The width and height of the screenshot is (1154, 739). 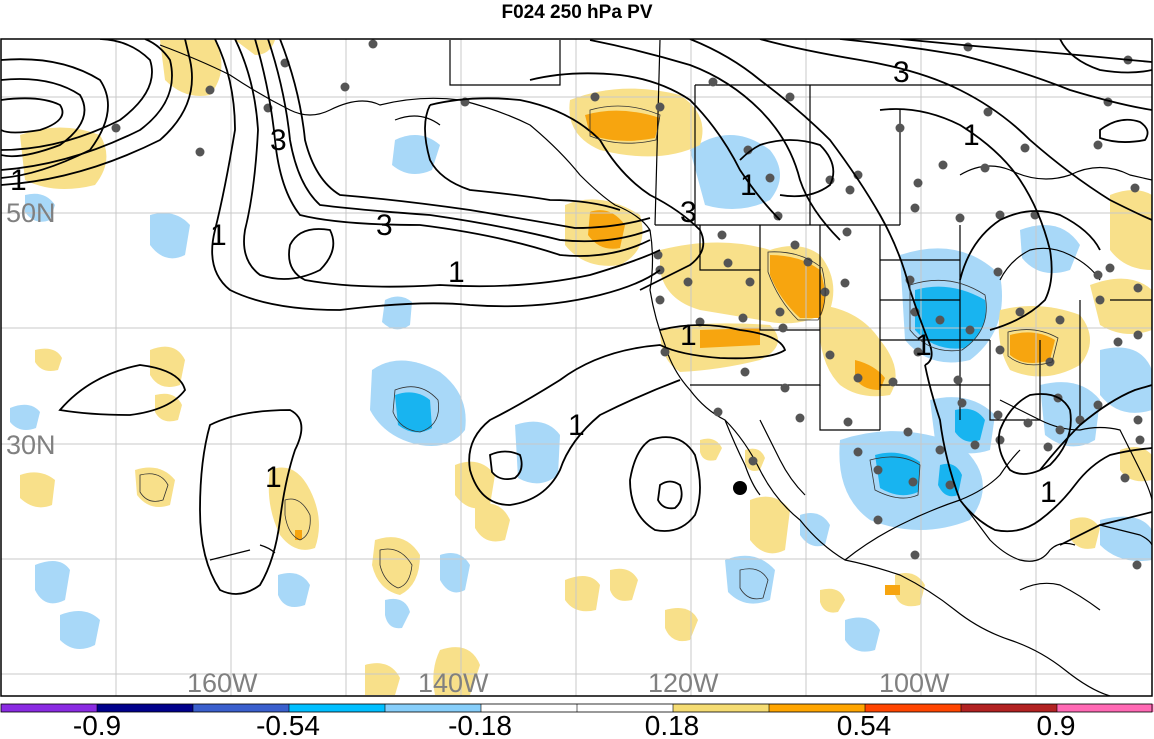 I want to click on colorbar-frame, so click(x=576, y=708).